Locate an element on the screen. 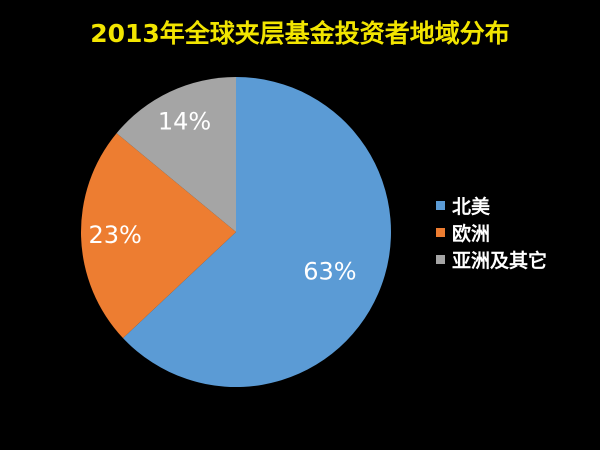 This screenshot has height=450, width=600. legend-swatch-north-america is located at coordinates (440, 205).